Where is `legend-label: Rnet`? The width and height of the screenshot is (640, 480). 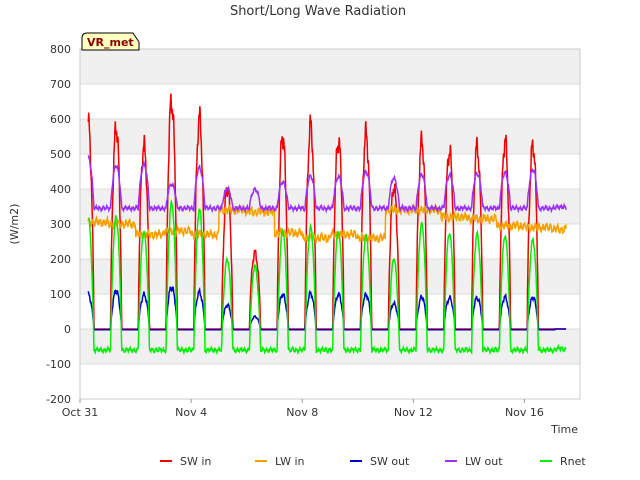 legend-label: Rnet is located at coordinates (573, 461).